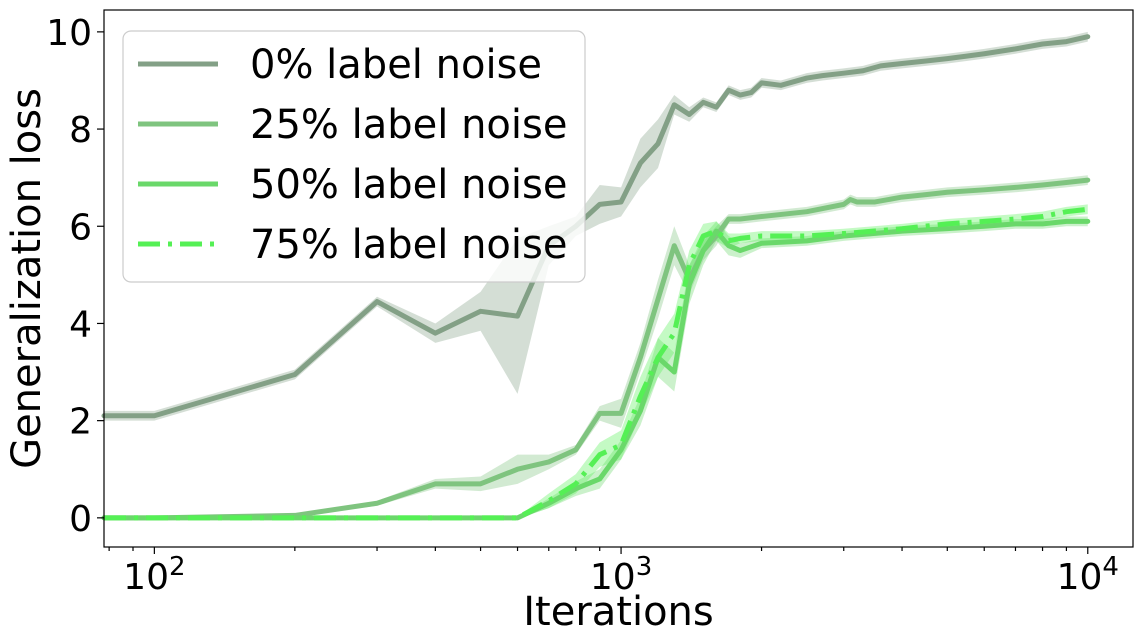  Describe the element at coordinates (408, 185) in the screenshot. I see `legend-label-2: 50% label noise` at that location.